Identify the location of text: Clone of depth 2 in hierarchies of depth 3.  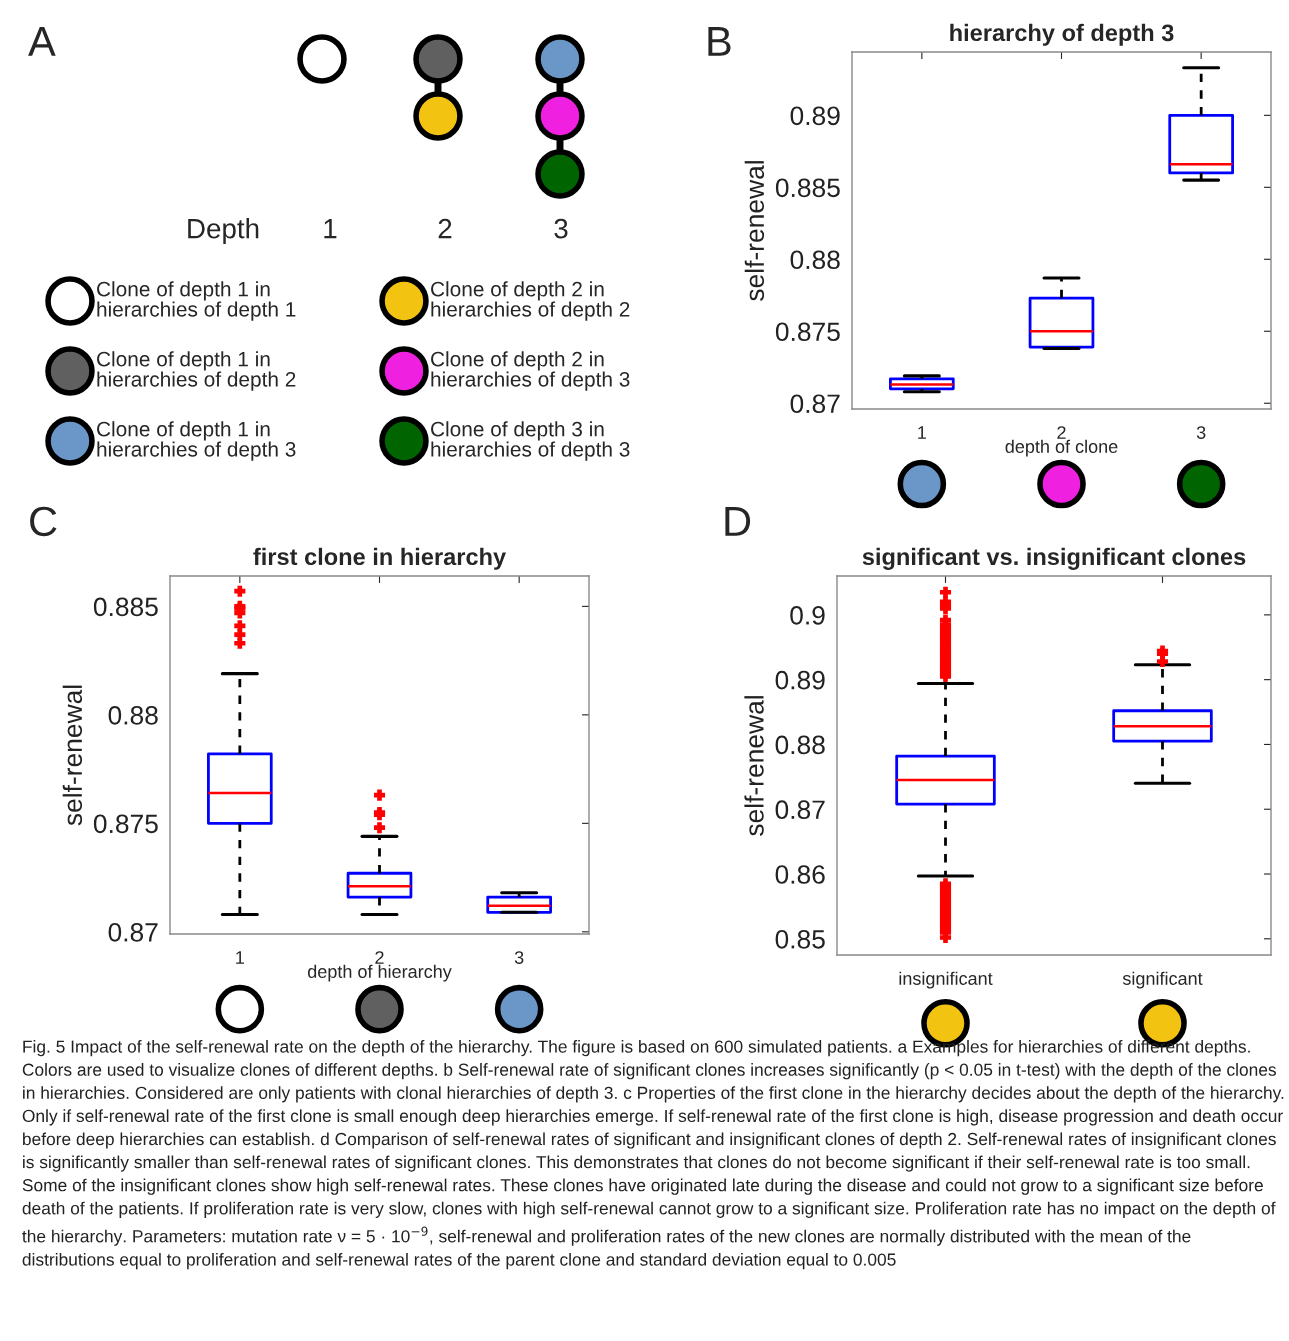
(530, 371).